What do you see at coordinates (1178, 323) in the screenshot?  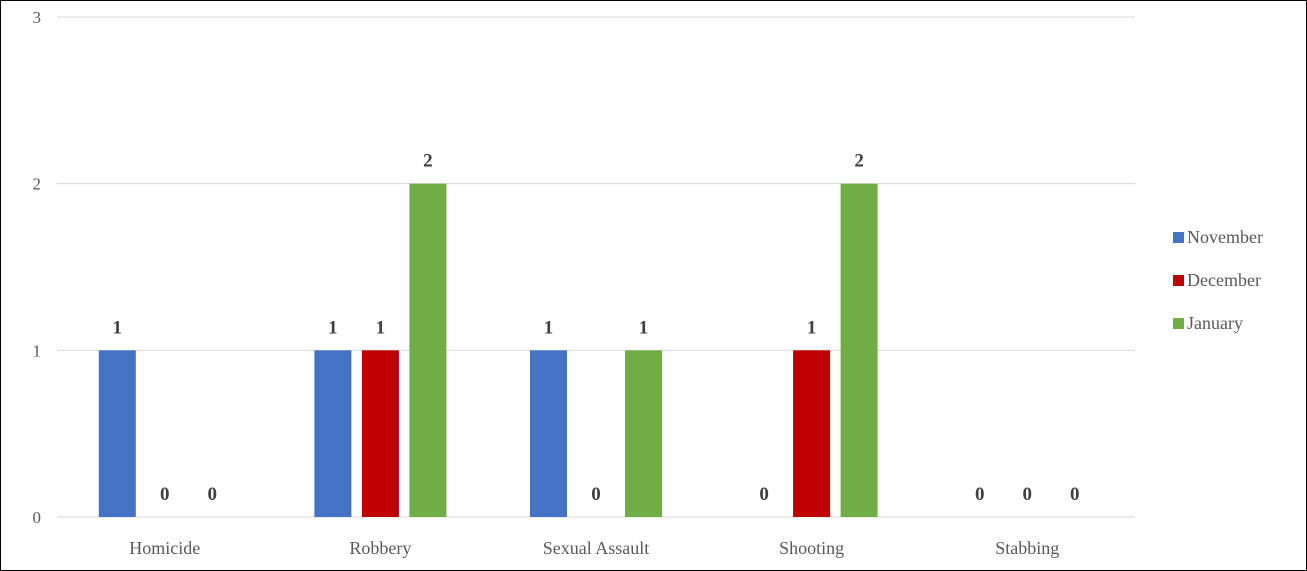 I see `legend-swatch-january` at bounding box center [1178, 323].